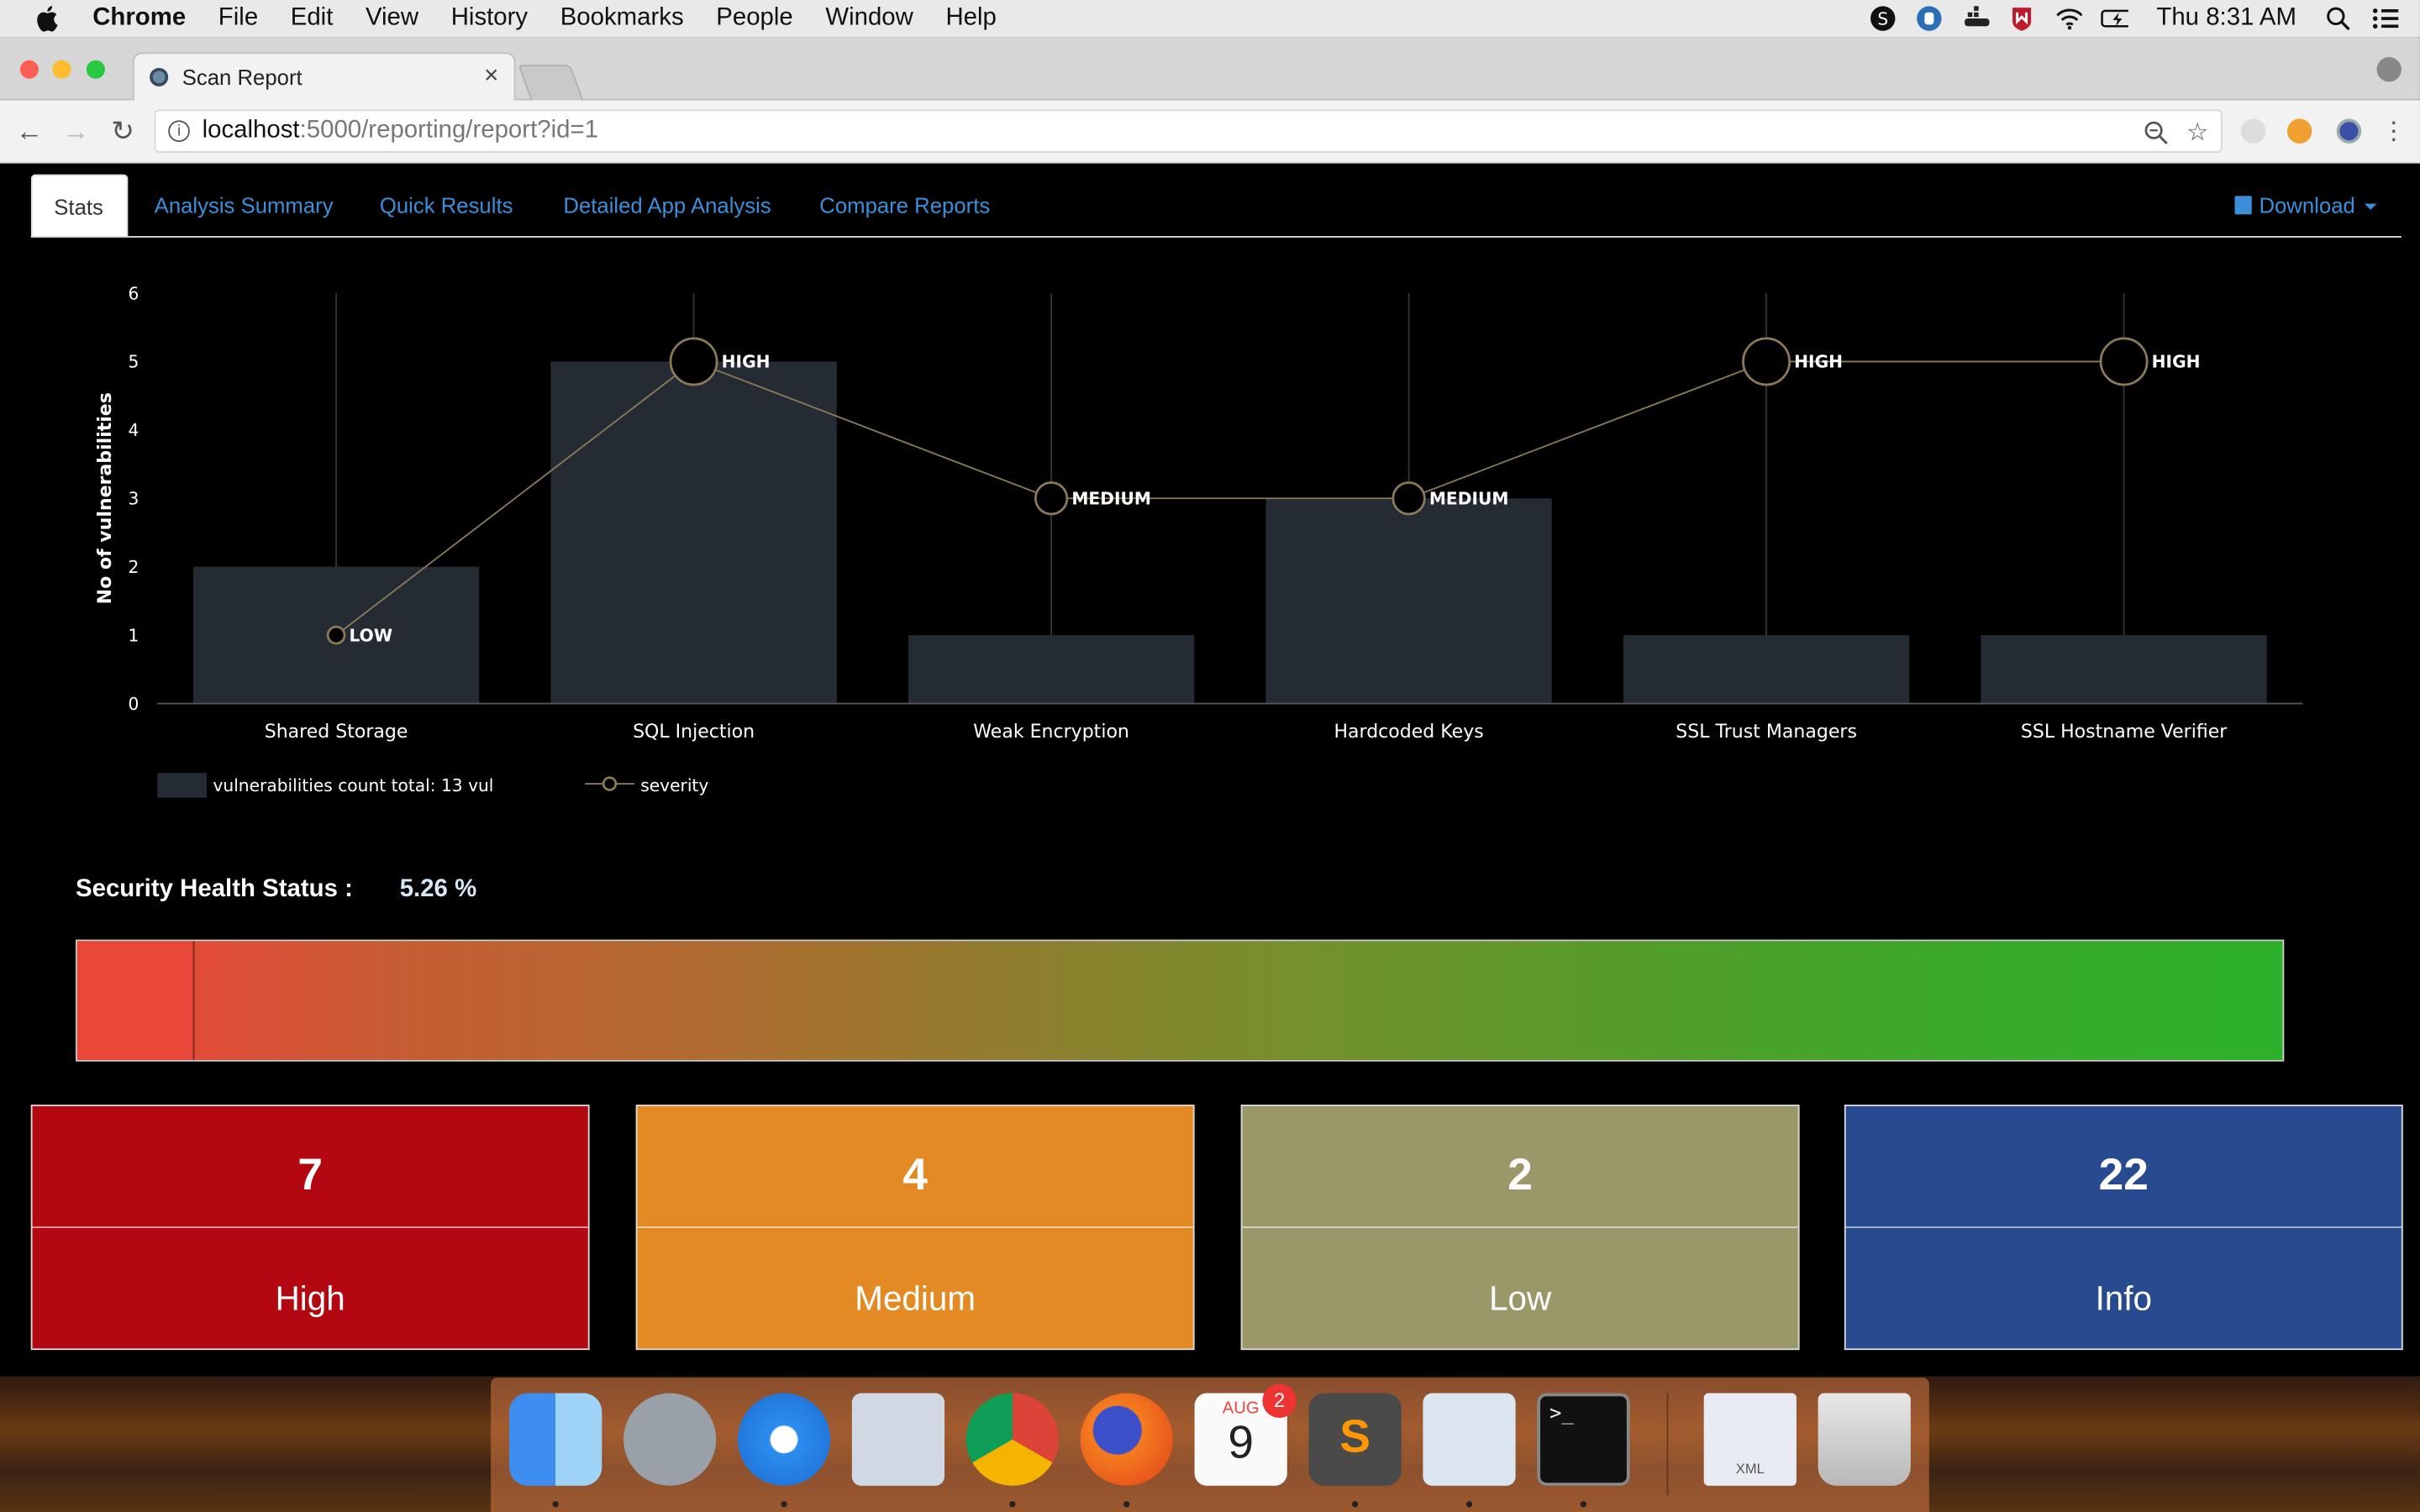 This screenshot has width=2420, height=1512. Describe the element at coordinates (1126, 1504) in the screenshot. I see `running-indicator` at that location.